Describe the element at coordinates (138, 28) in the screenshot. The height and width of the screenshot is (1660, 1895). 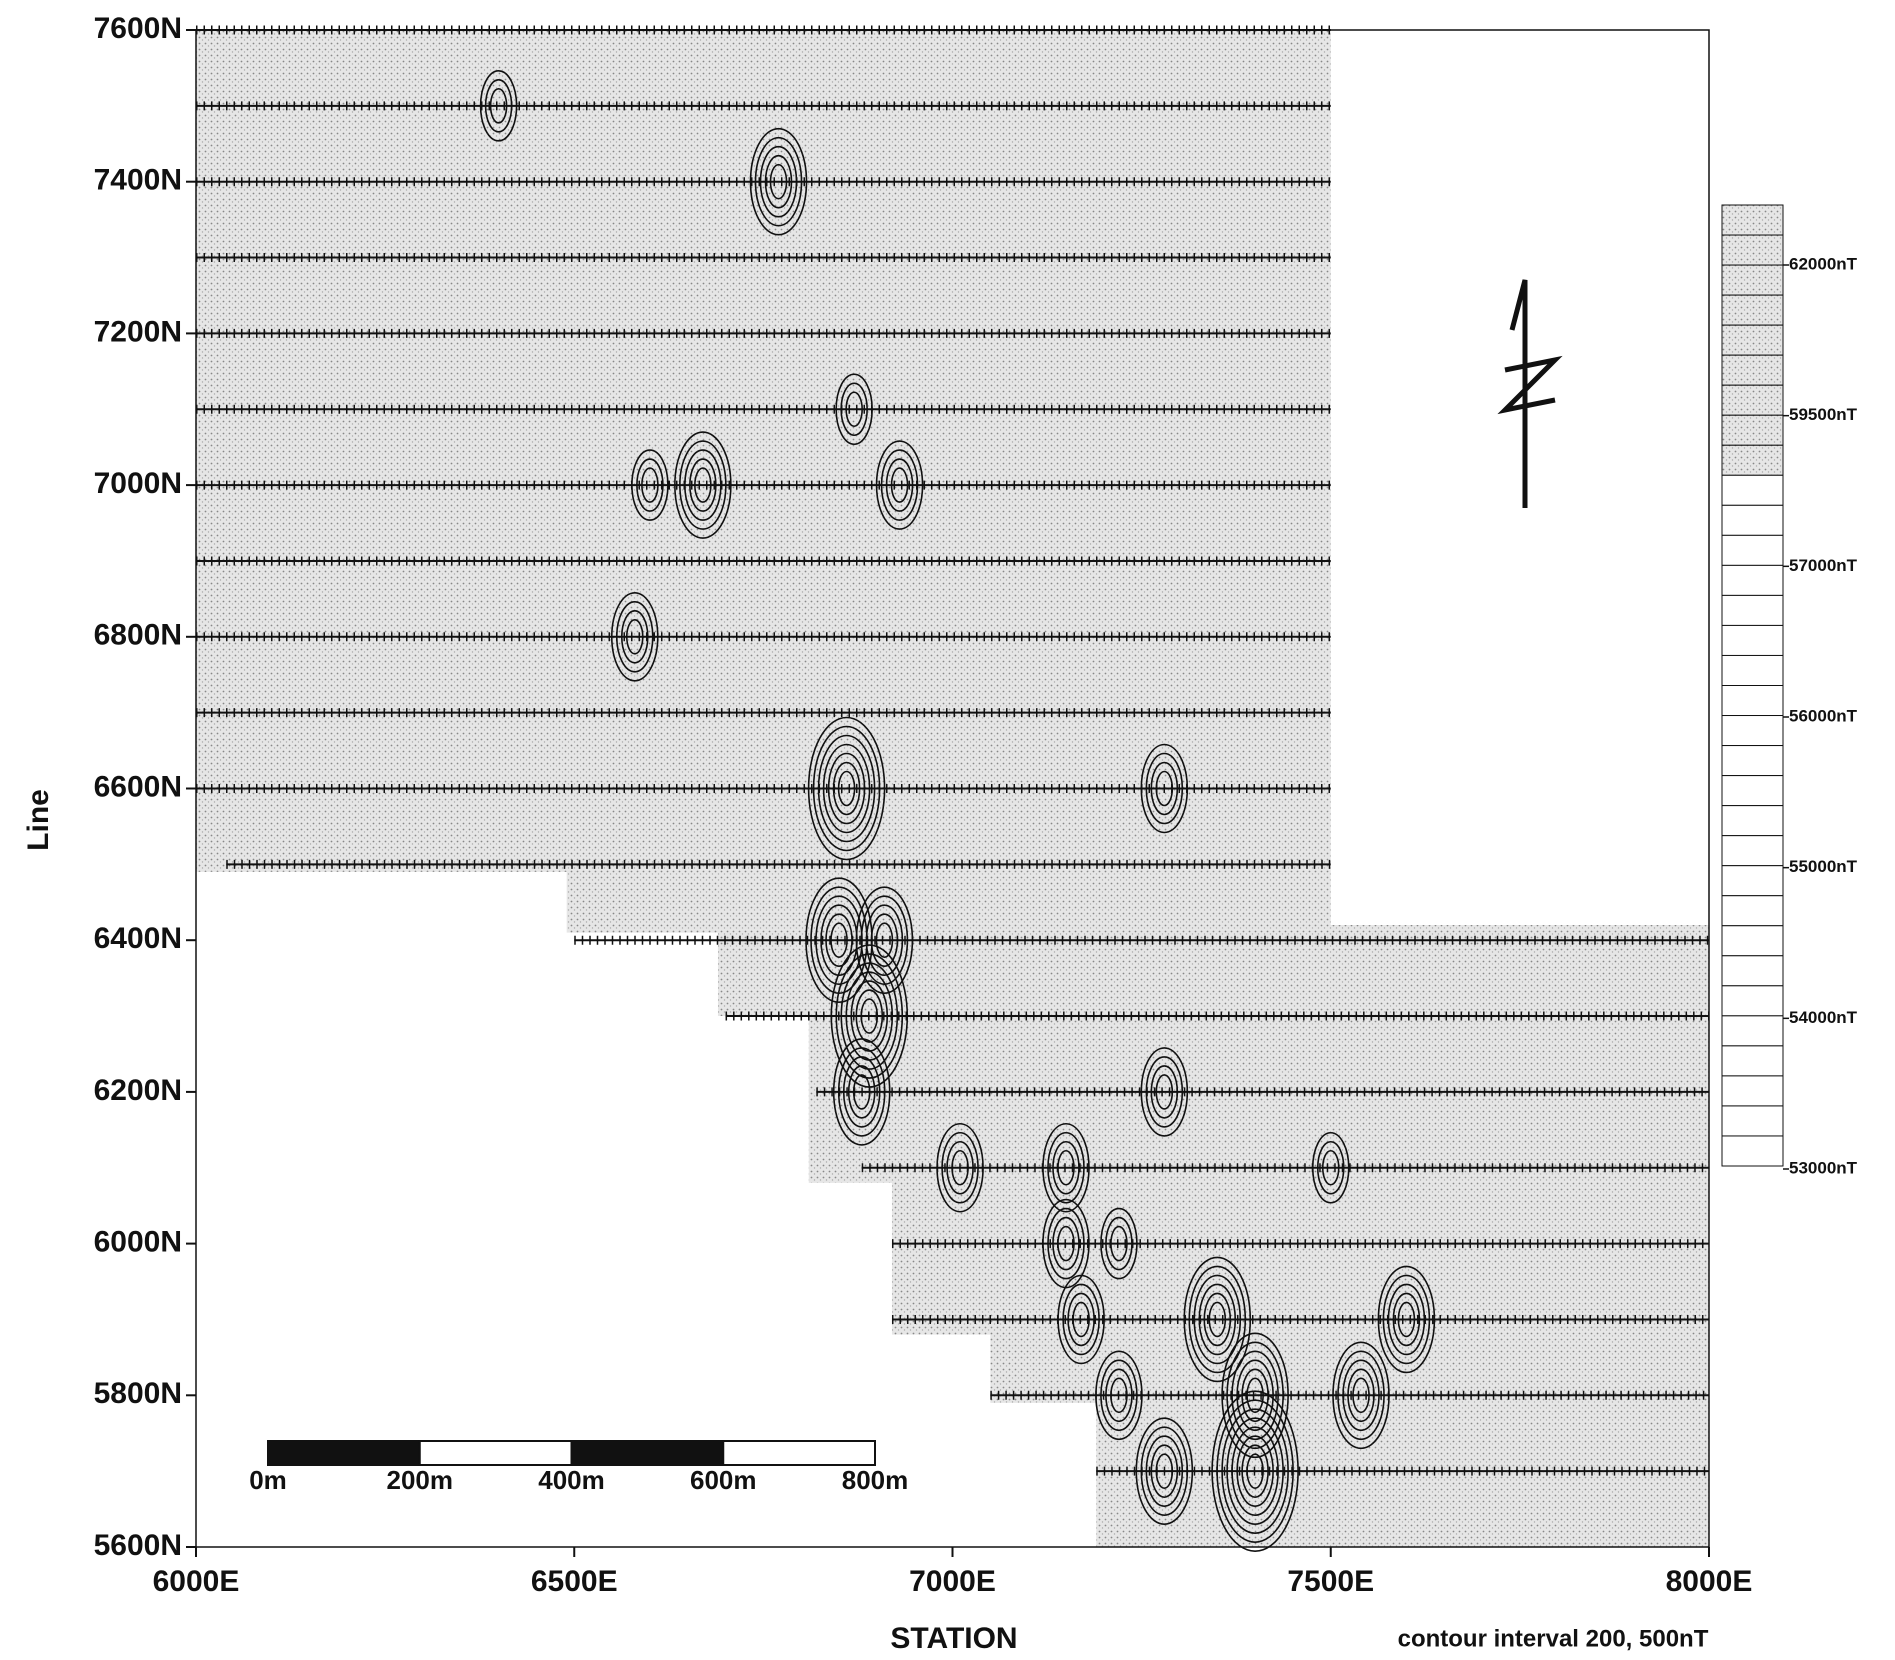
I see `y-tick-label: 7600N` at that location.